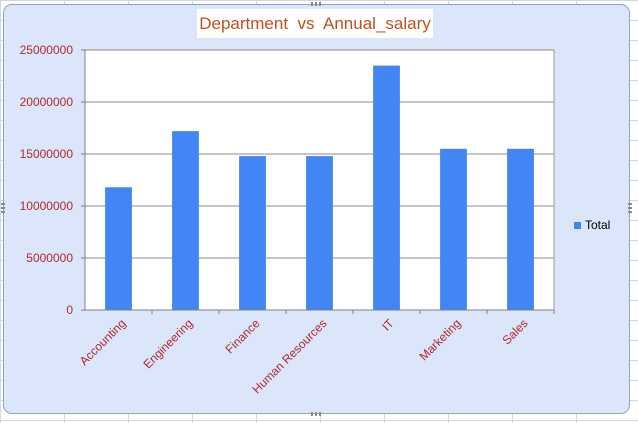  Describe the element at coordinates (103, 342) in the screenshot. I see `x-tick-label: Accounting` at that location.